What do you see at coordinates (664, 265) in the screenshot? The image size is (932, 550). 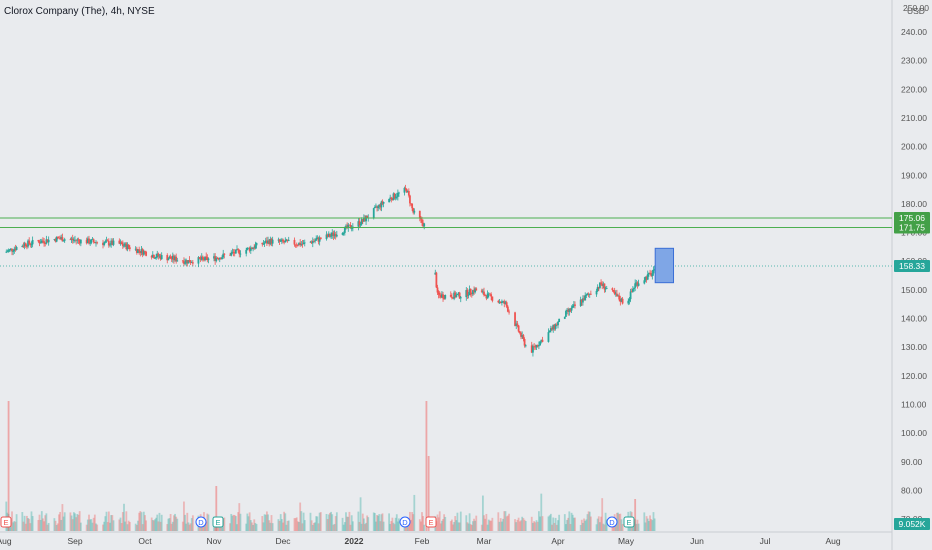 I see `projection-box` at bounding box center [664, 265].